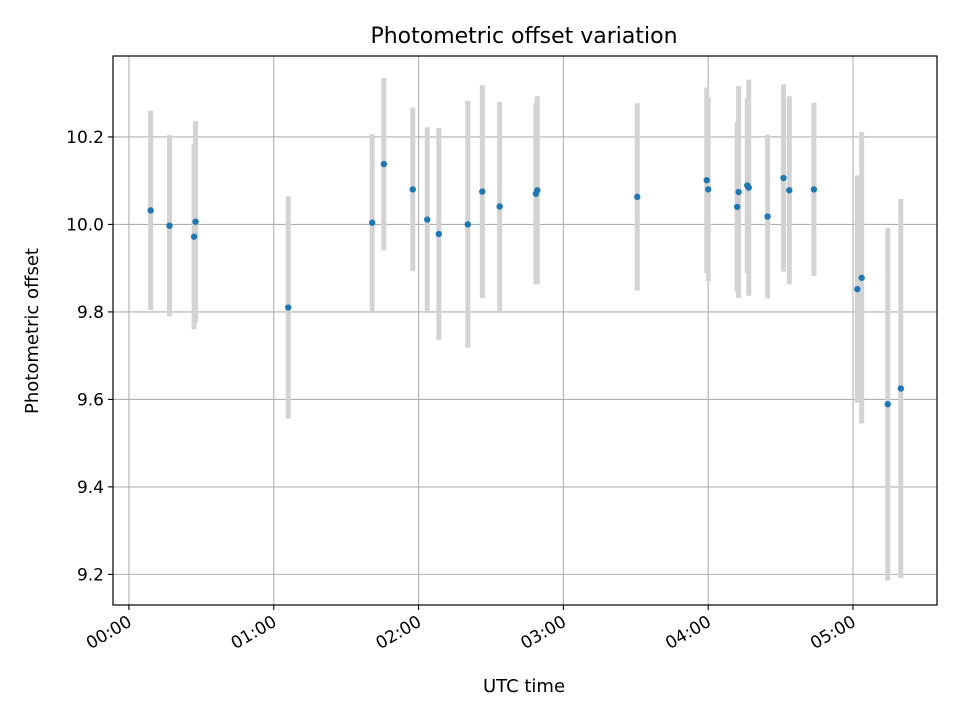 The height and width of the screenshot is (720, 960). What do you see at coordinates (524, 686) in the screenshot?
I see `x-axis-label: UTC time` at bounding box center [524, 686].